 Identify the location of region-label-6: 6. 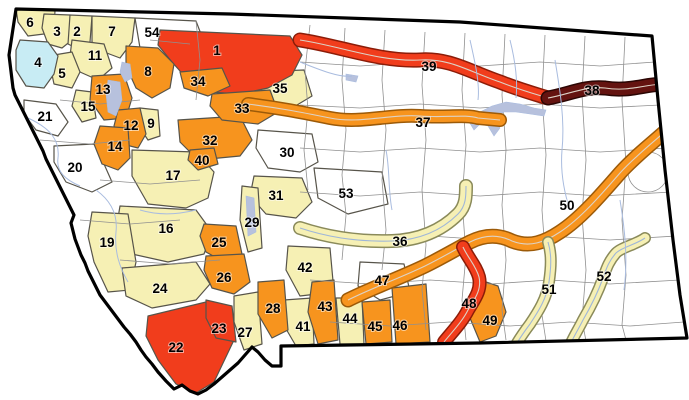
(30, 22).